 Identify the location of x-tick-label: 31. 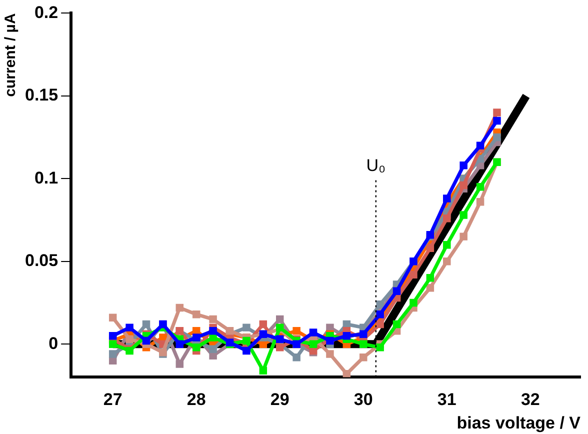
(446, 400).